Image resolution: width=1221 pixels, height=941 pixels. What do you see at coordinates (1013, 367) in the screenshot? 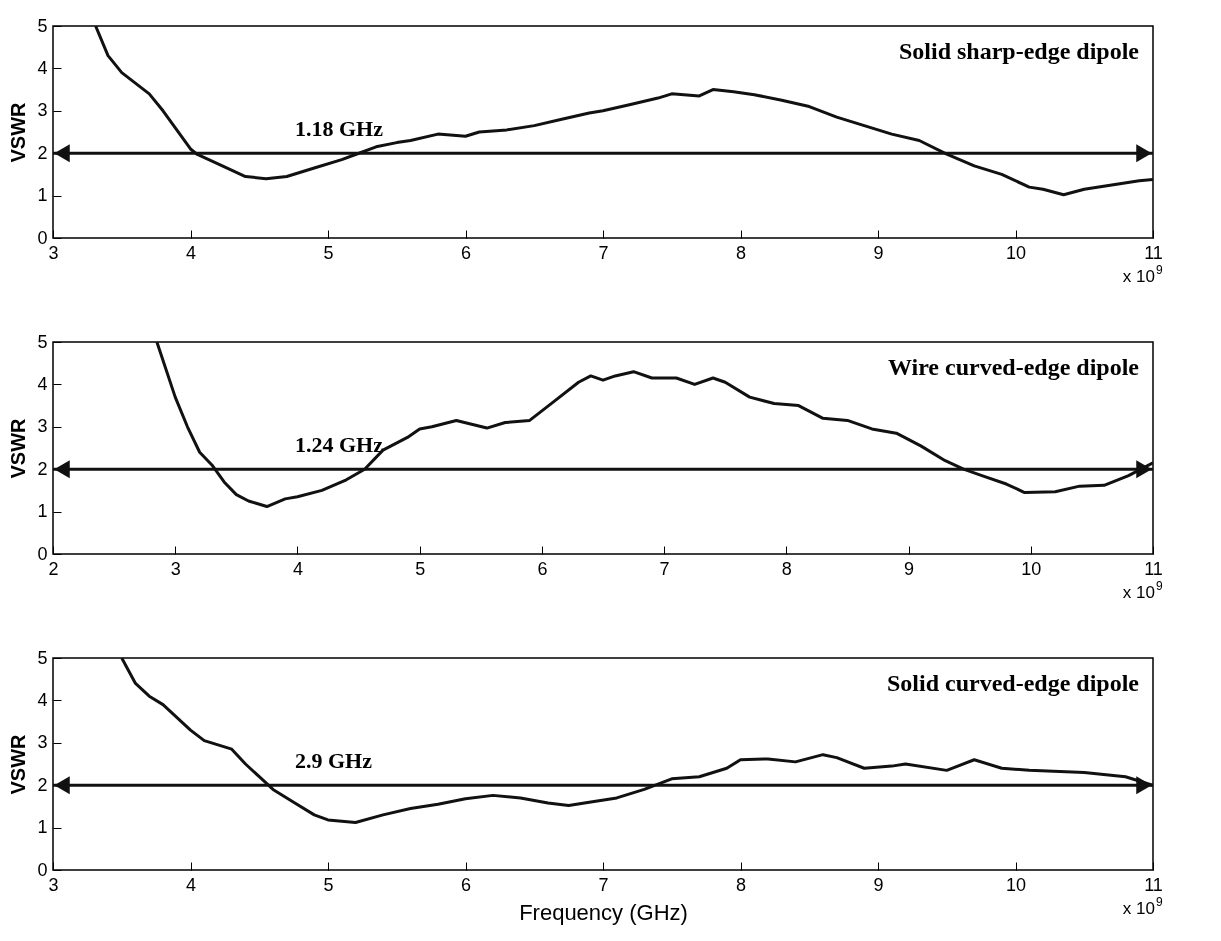
I see `text: Wire curved-edge dipole` at bounding box center [1013, 367].